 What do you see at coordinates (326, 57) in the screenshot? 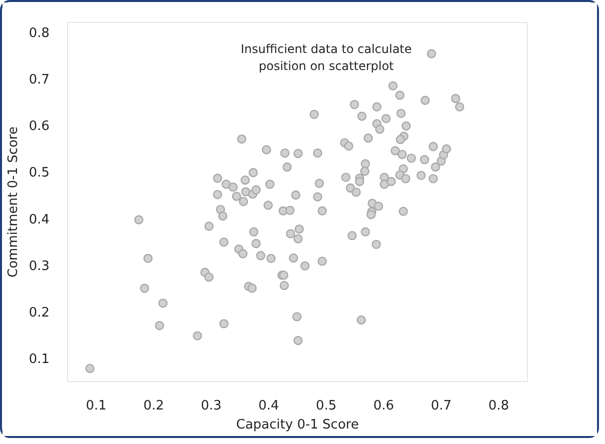
I see `annotation: Insufficient data to calculate position on scatterplot` at bounding box center [326, 57].